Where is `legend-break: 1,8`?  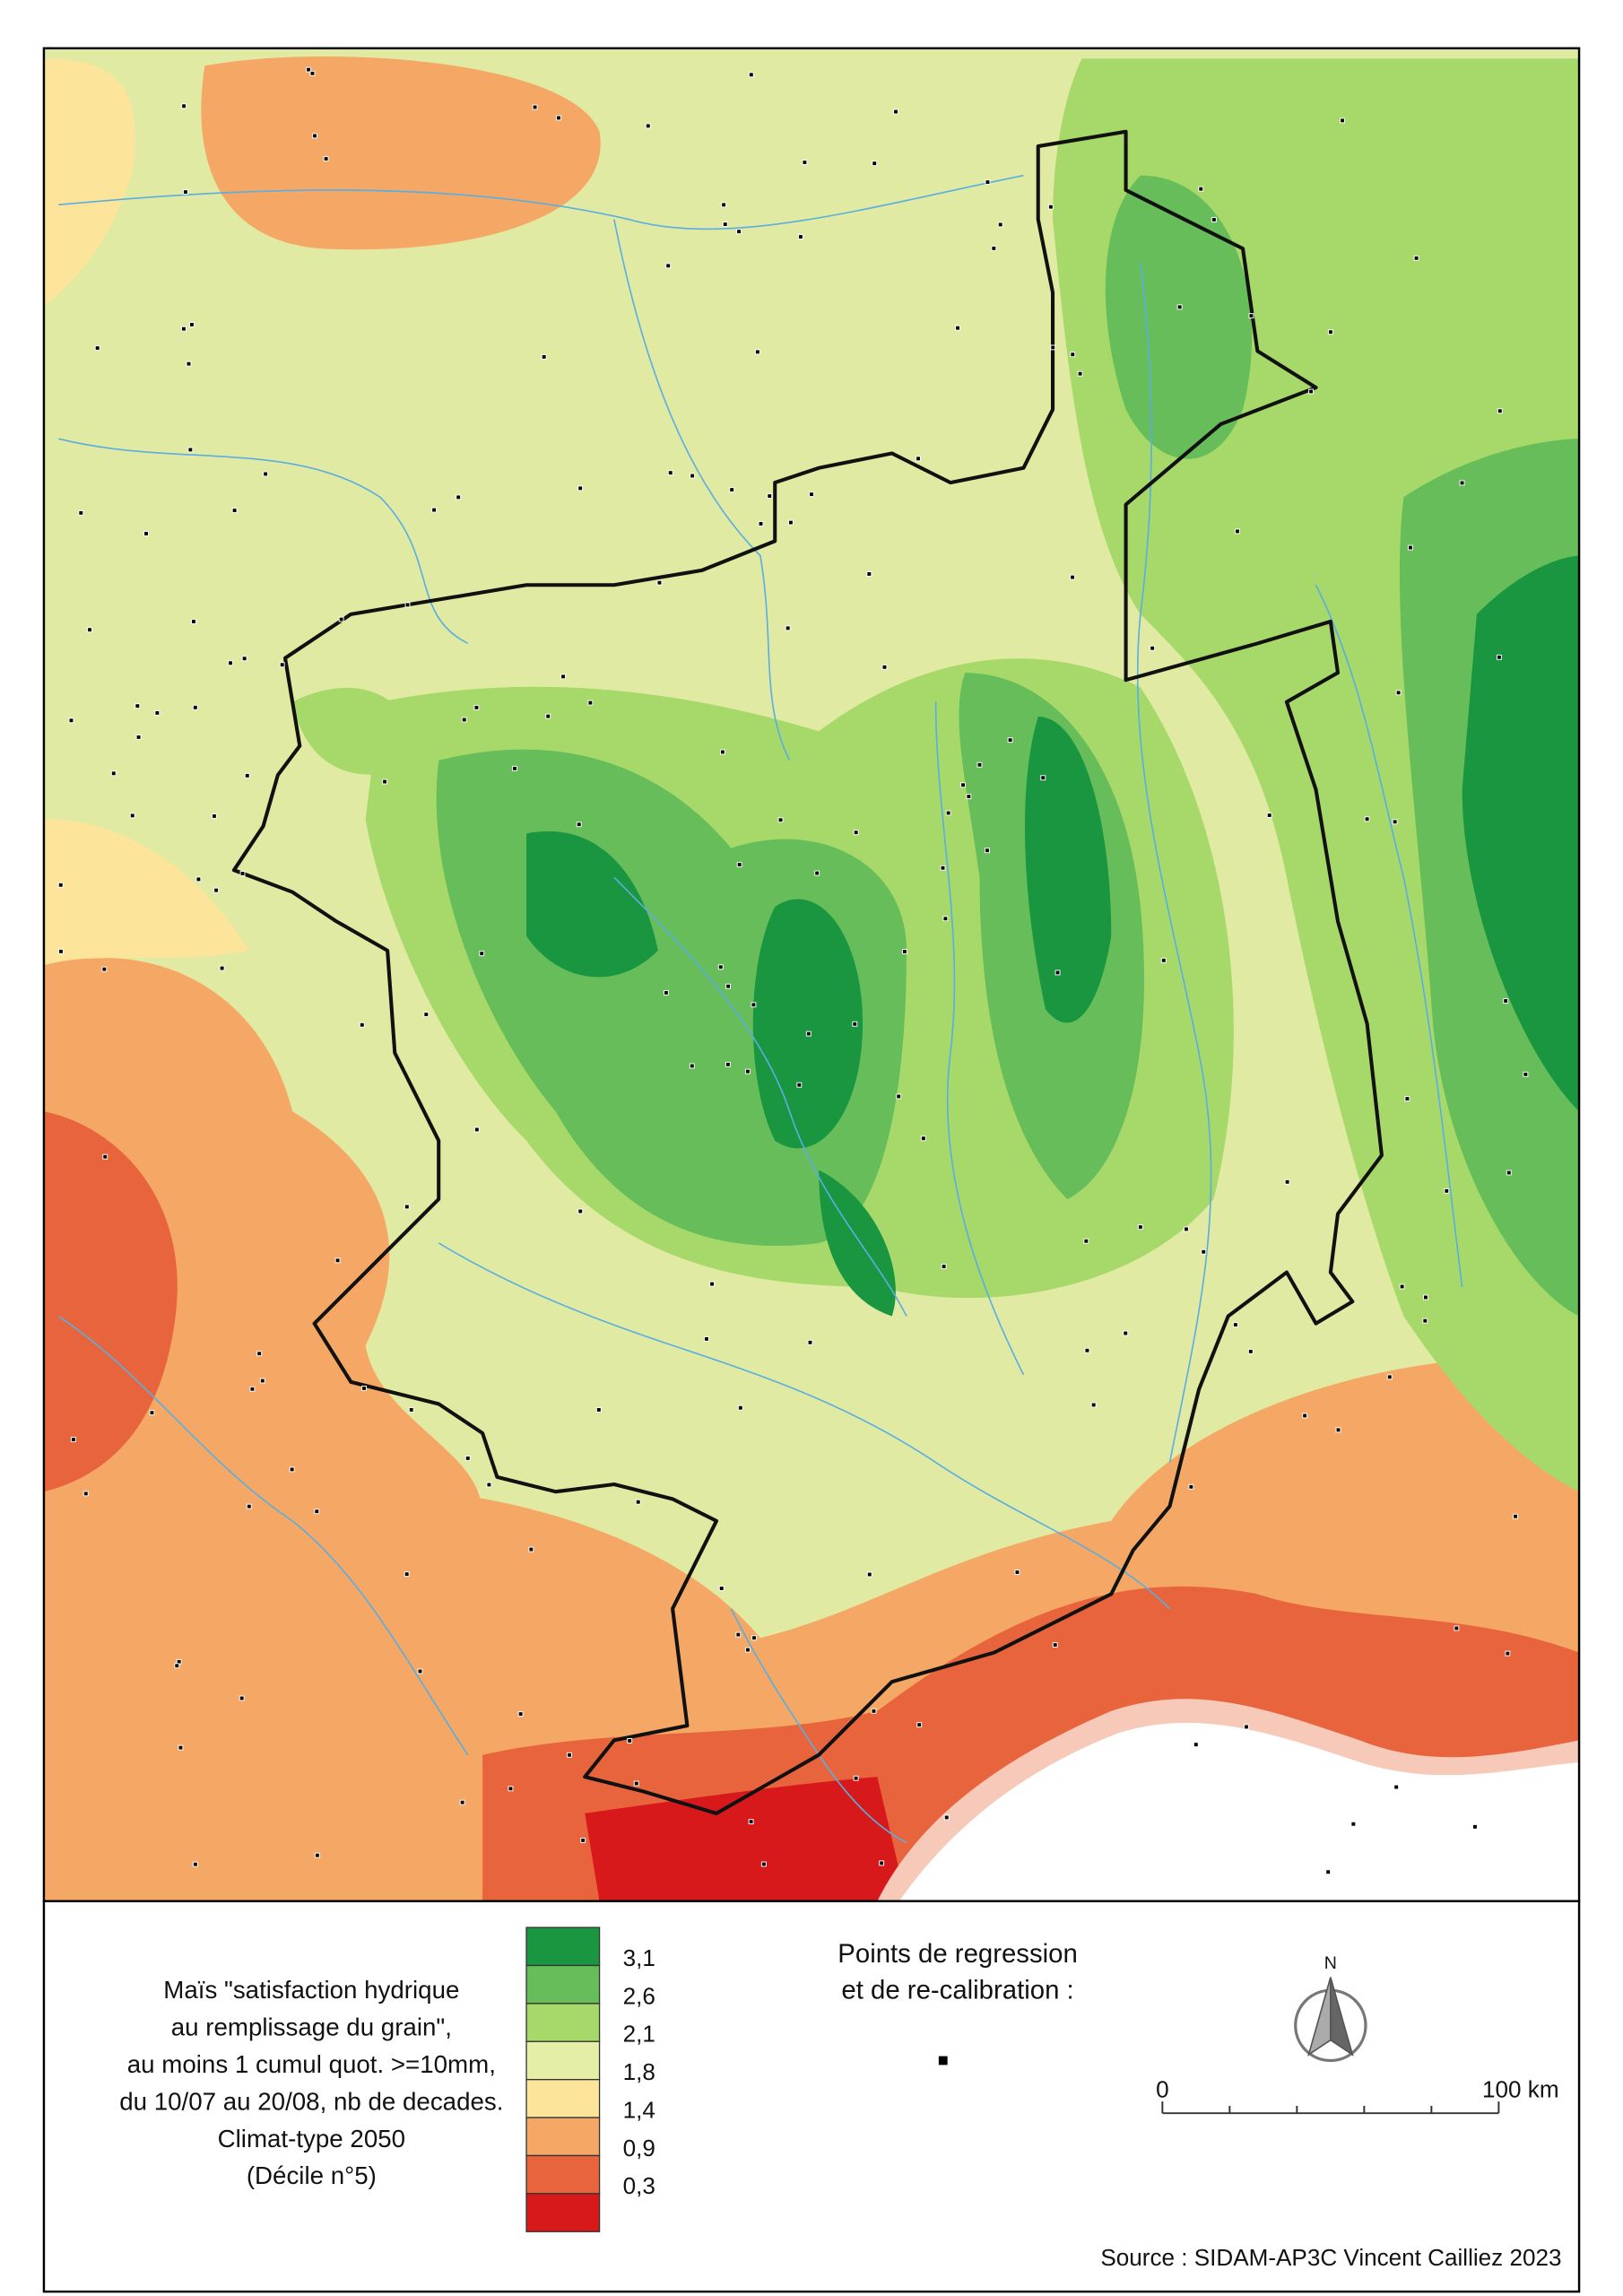
legend-break: 1,8 is located at coordinates (639, 2071).